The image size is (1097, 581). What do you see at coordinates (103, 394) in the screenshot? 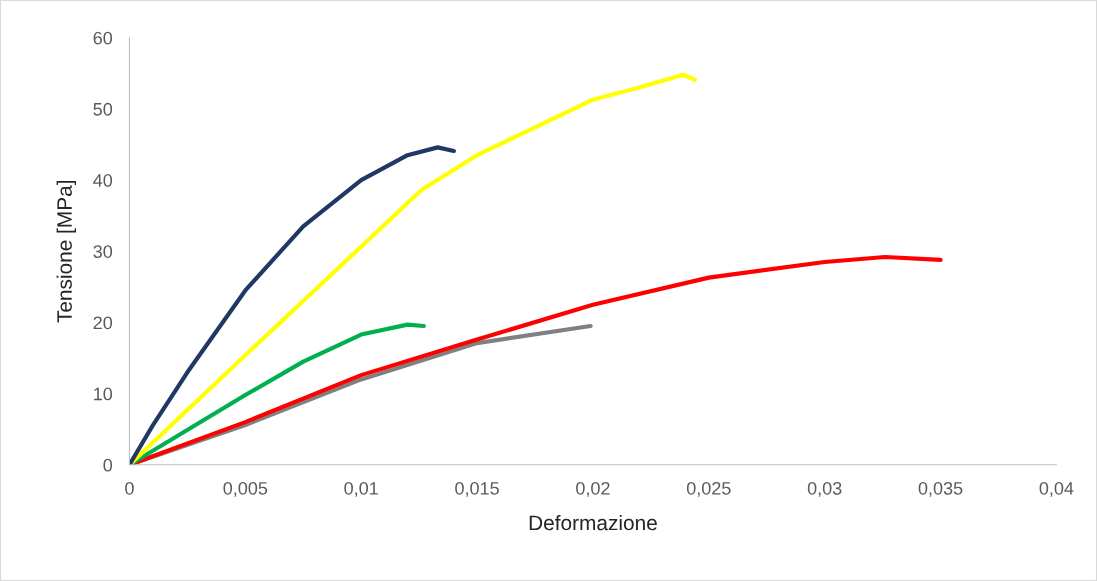
I see `y-tick-label: 10` at bounding box center [103, 394].